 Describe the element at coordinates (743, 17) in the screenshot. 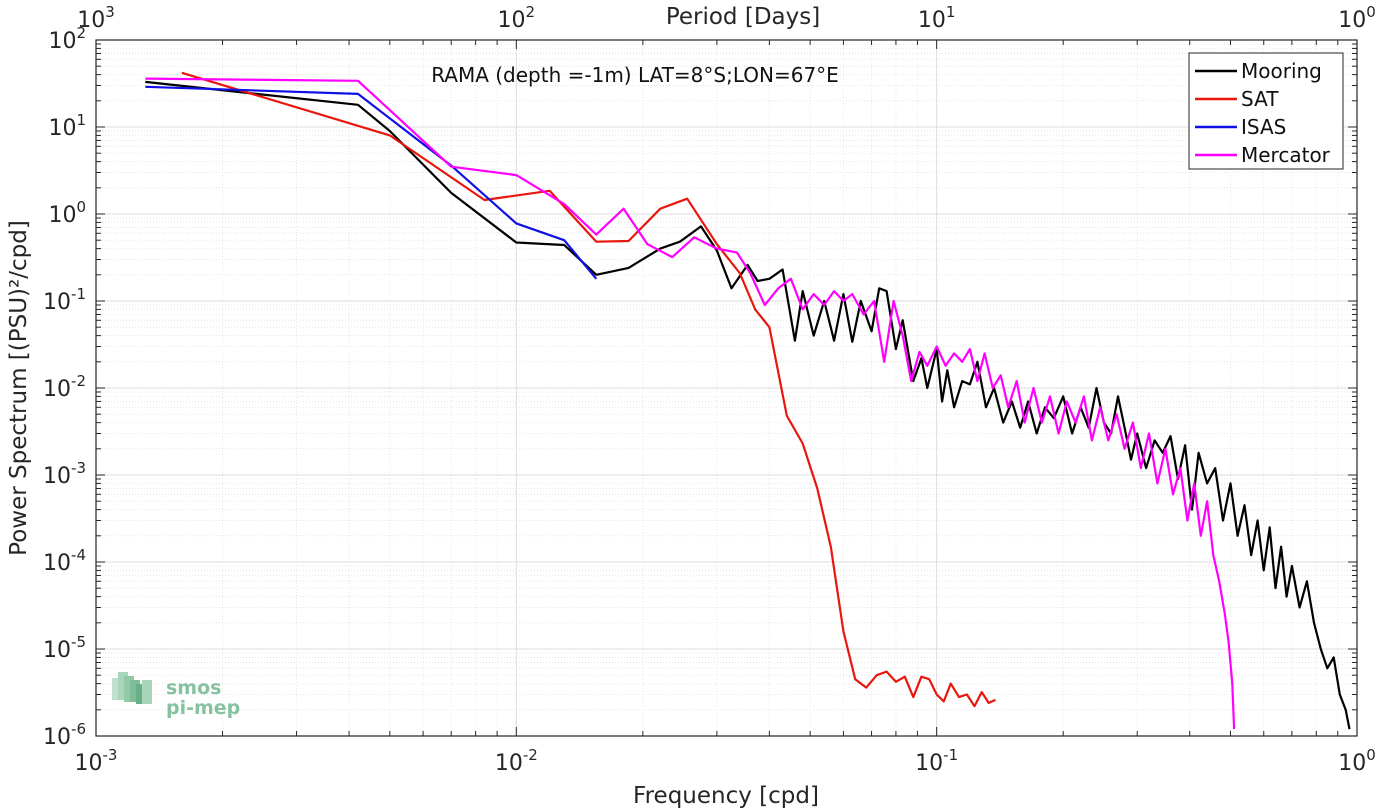

I see `top-axis-label: Period [Days]` at that location.